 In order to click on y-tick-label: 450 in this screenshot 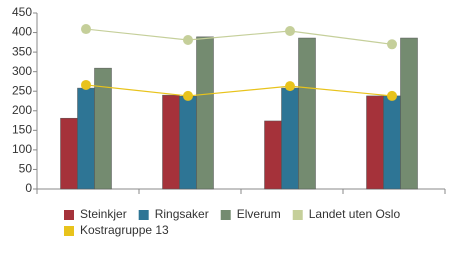, I will do `click(22, 12)`.